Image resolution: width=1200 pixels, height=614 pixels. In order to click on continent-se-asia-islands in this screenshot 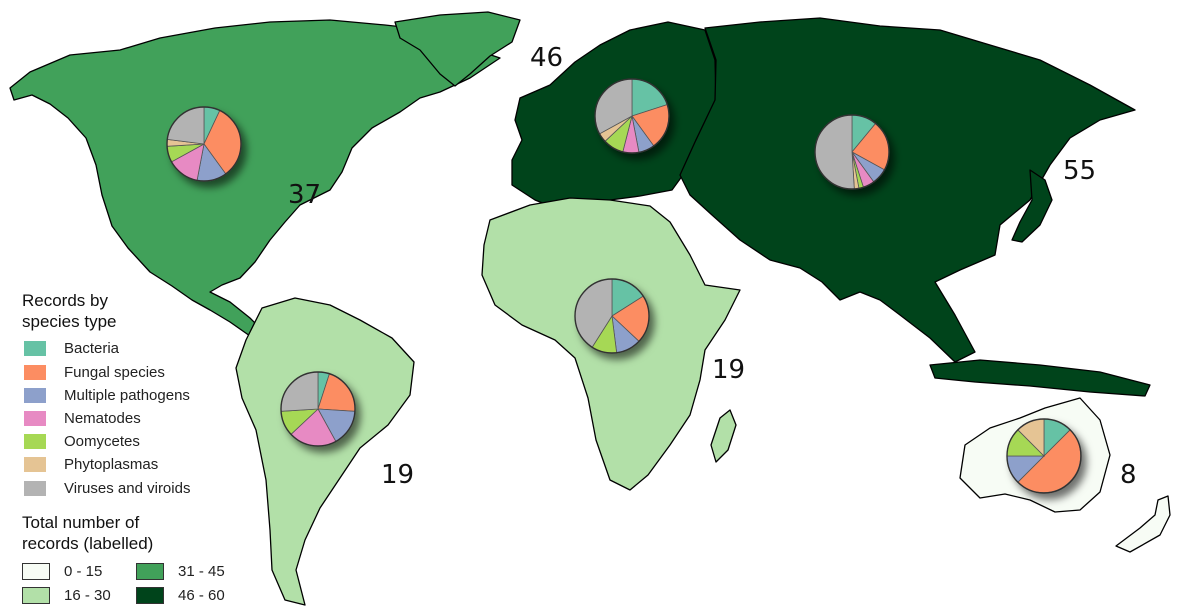, I will do `click(1040, 378)`.